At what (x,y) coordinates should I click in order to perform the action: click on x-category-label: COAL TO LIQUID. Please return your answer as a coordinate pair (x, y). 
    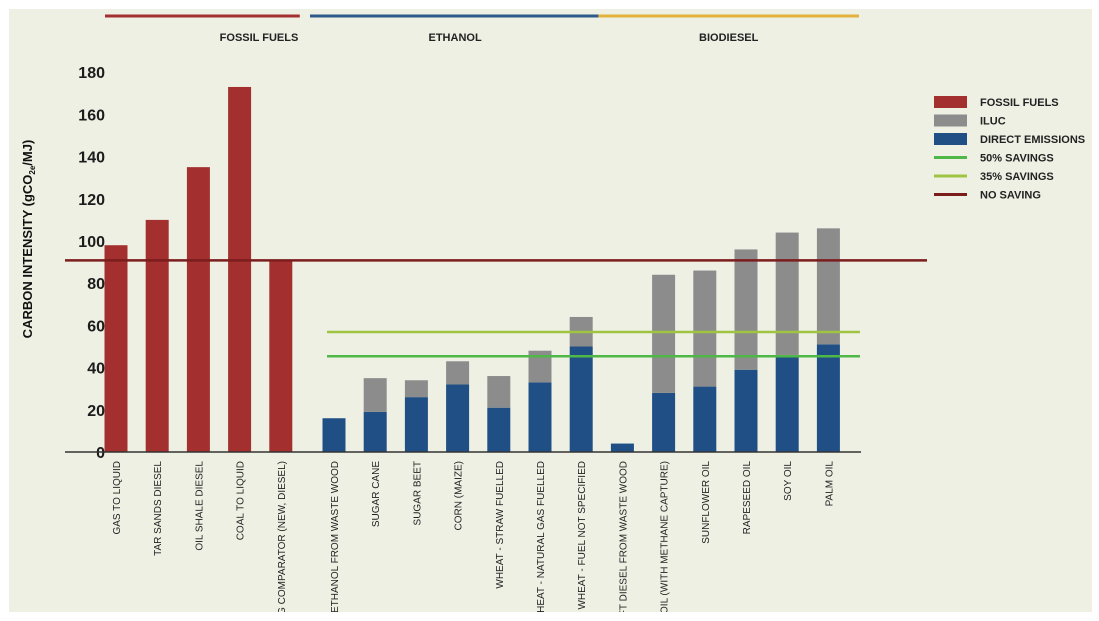
    Looking at the image, I should click on (241, 500).